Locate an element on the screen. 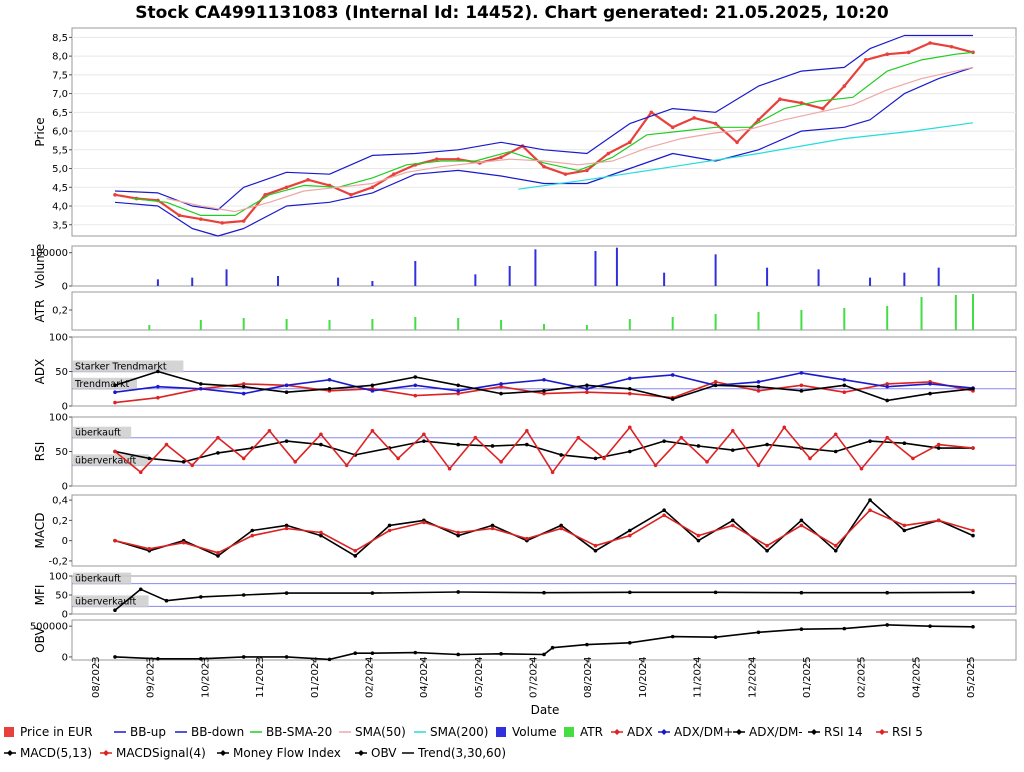  legend-label: OBV is located at coordinates (384, 753).